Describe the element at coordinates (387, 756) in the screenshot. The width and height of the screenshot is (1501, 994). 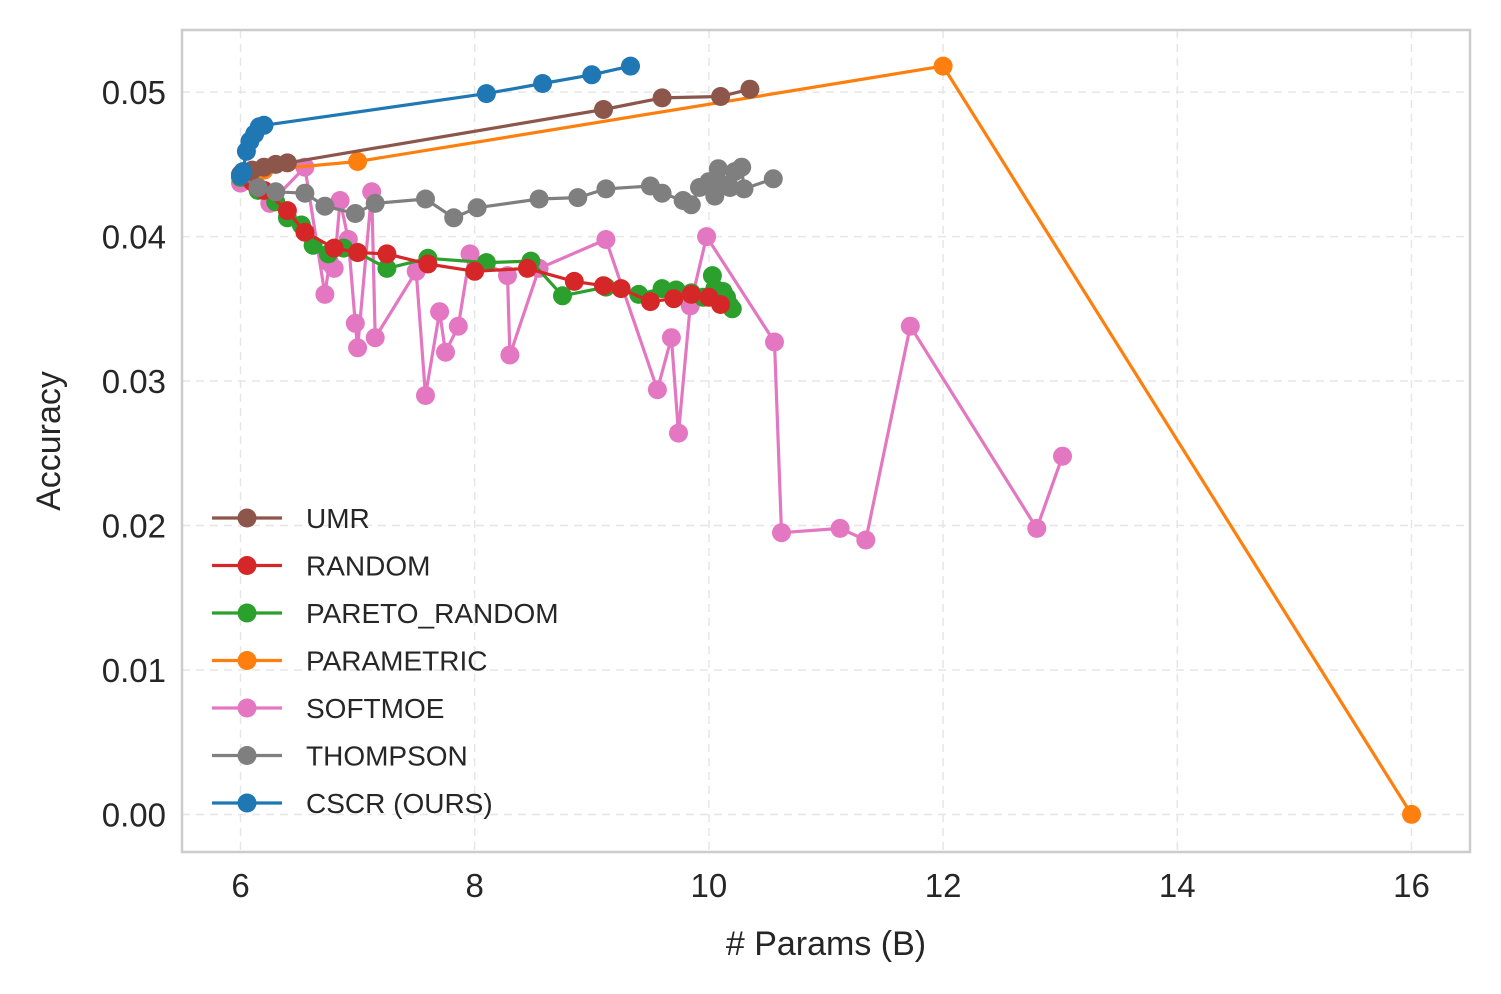
I see `legend-label: THOMPSON` at that location.